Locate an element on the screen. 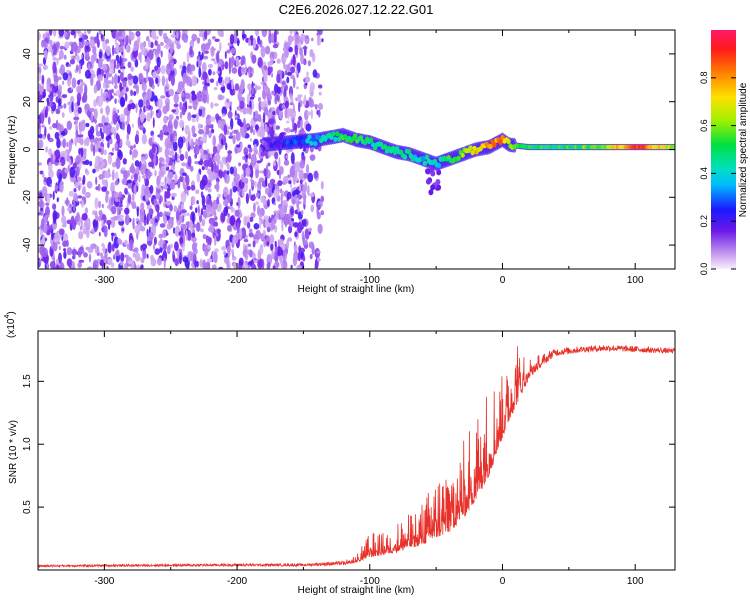 Image resolution: width=750 pixels, height=600 pixels. x-tick-label: -100 is located at coordinates (370, 280).